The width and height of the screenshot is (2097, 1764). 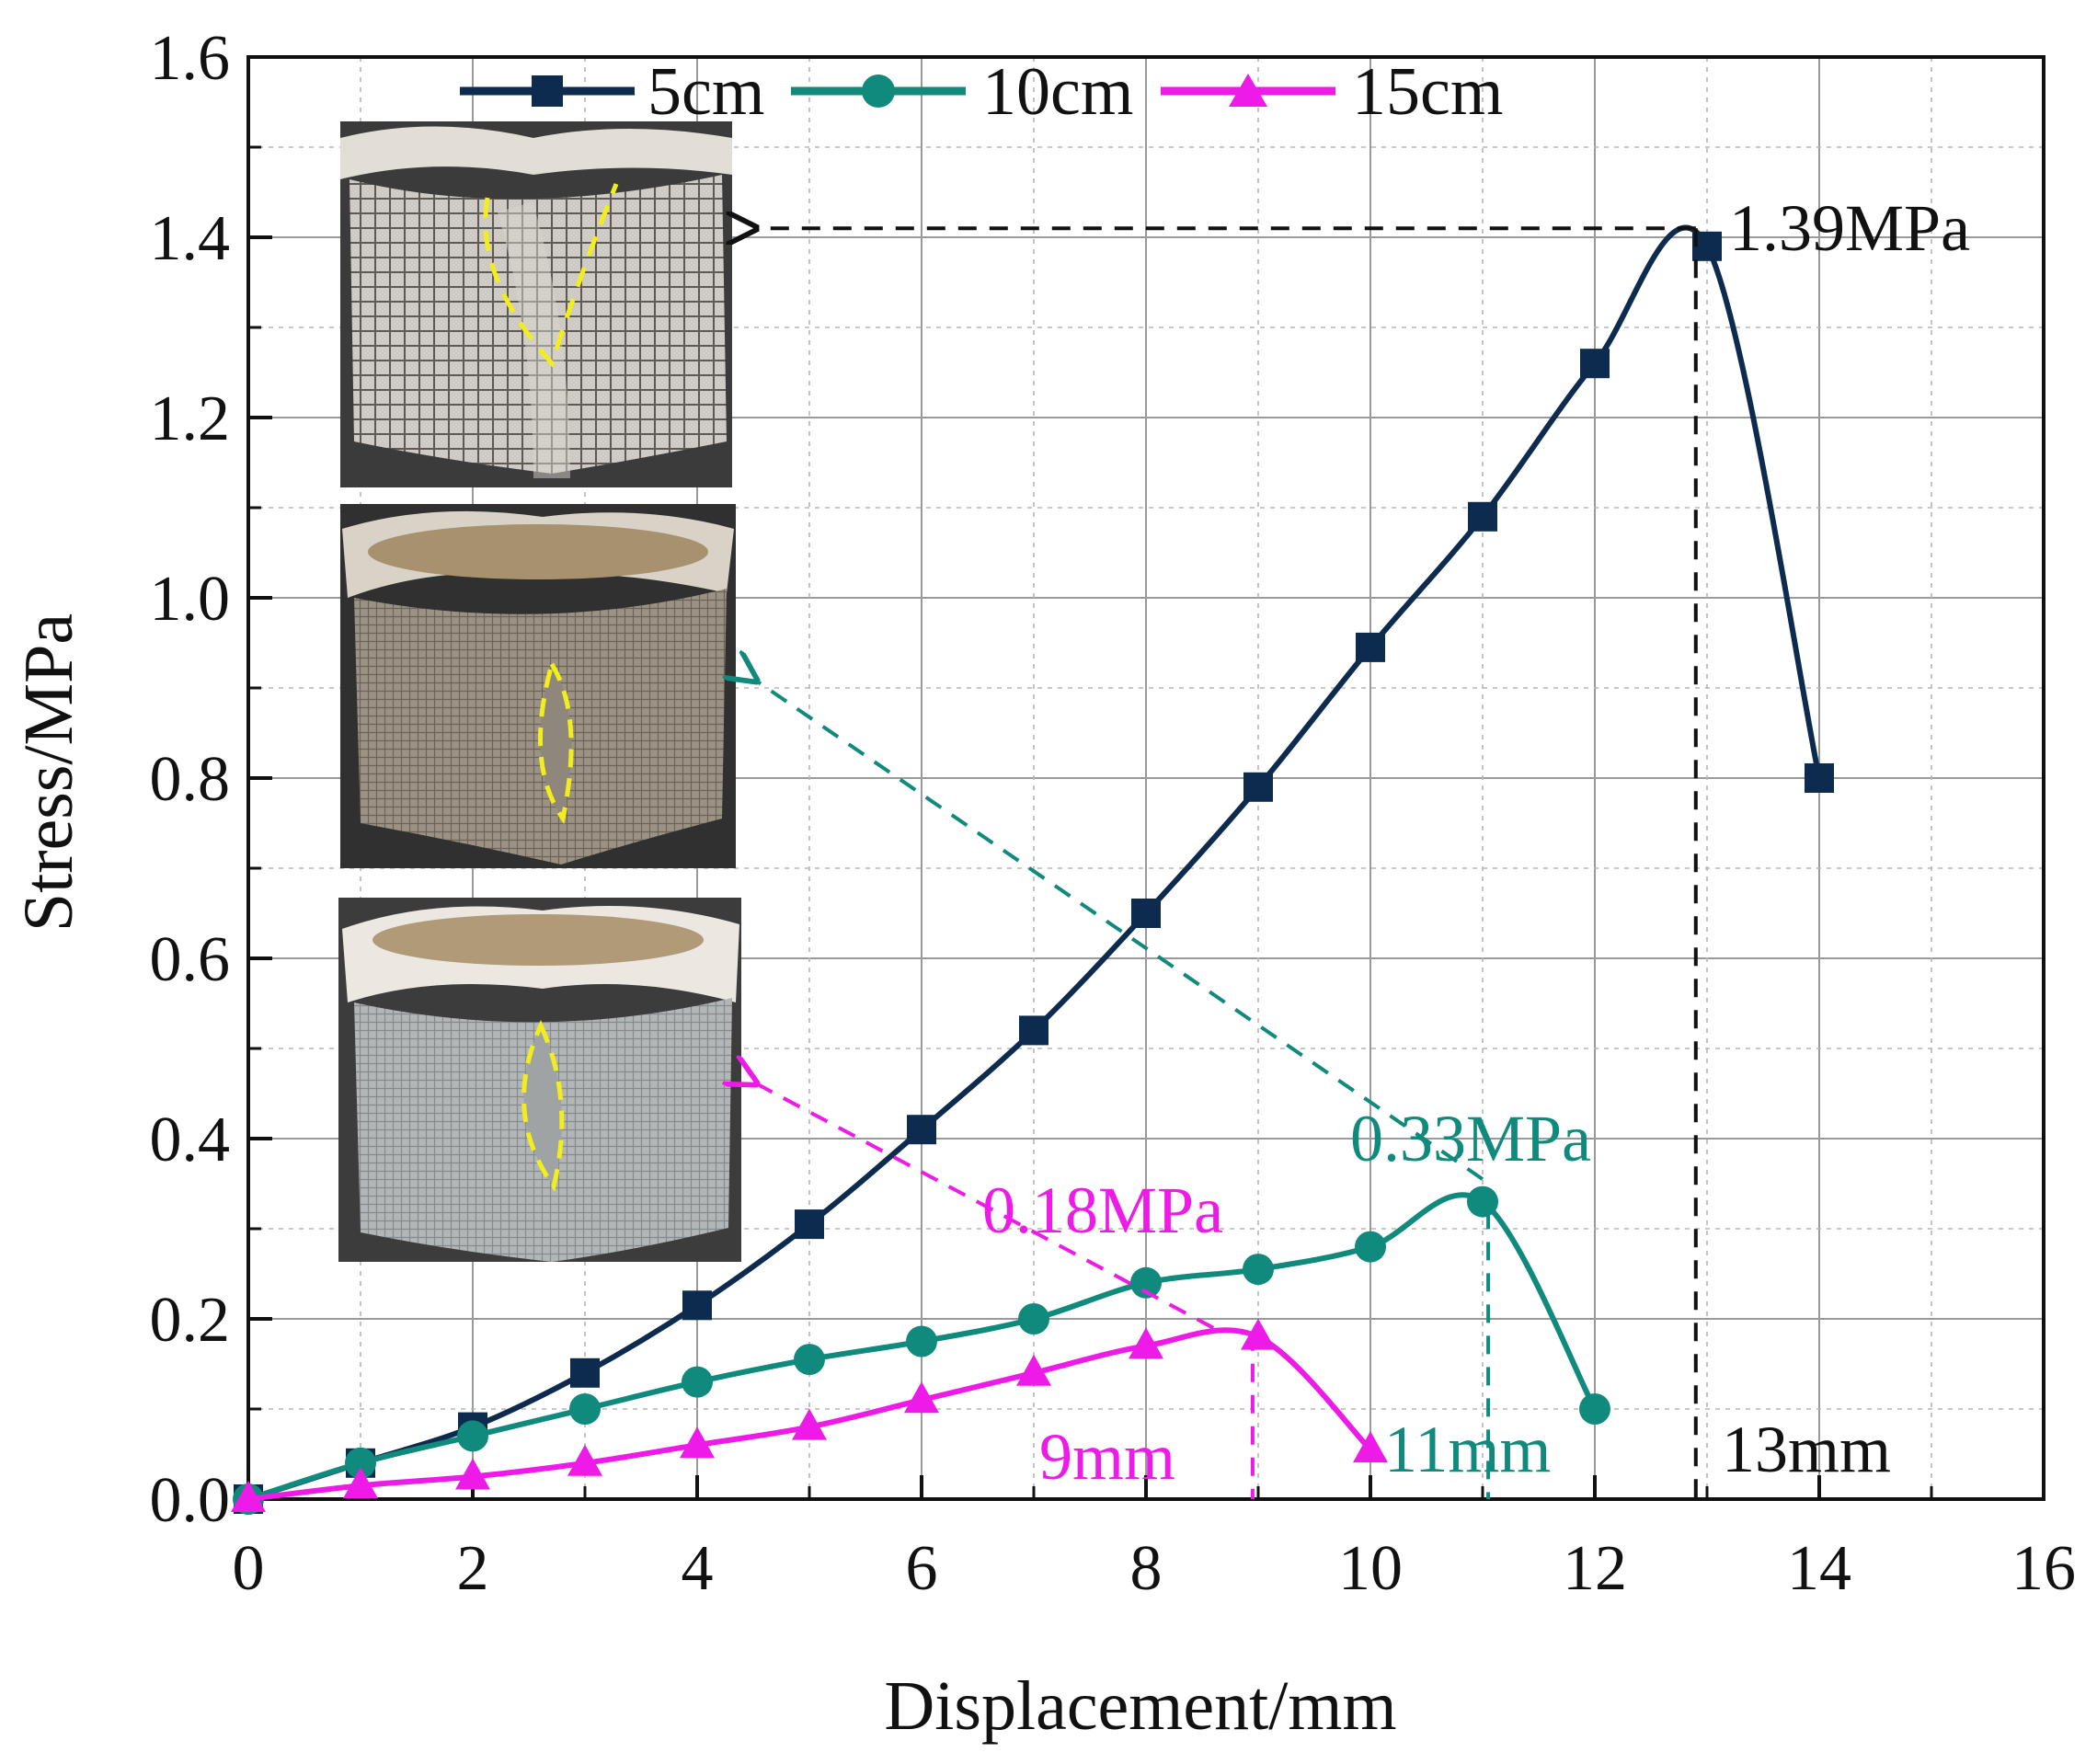 I want to click on photo-15cm-specimen, so click(x=539, y=1080).